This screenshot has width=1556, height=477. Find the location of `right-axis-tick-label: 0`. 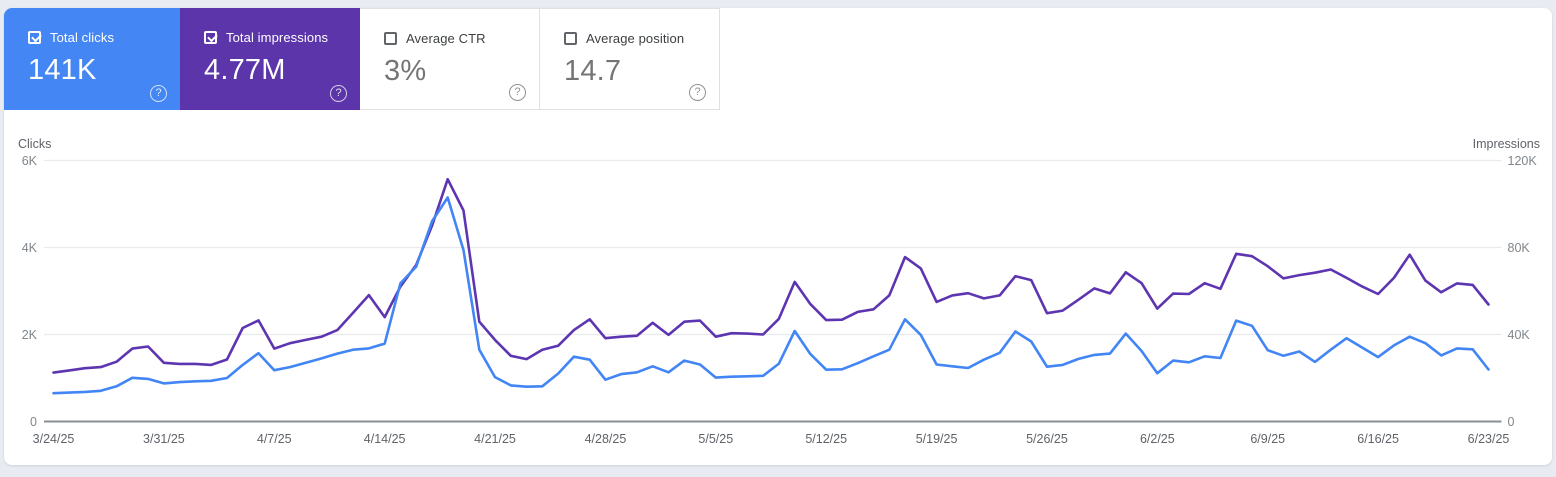

right-axis-tick-label: 0 is located at coordinates (1511, 422).